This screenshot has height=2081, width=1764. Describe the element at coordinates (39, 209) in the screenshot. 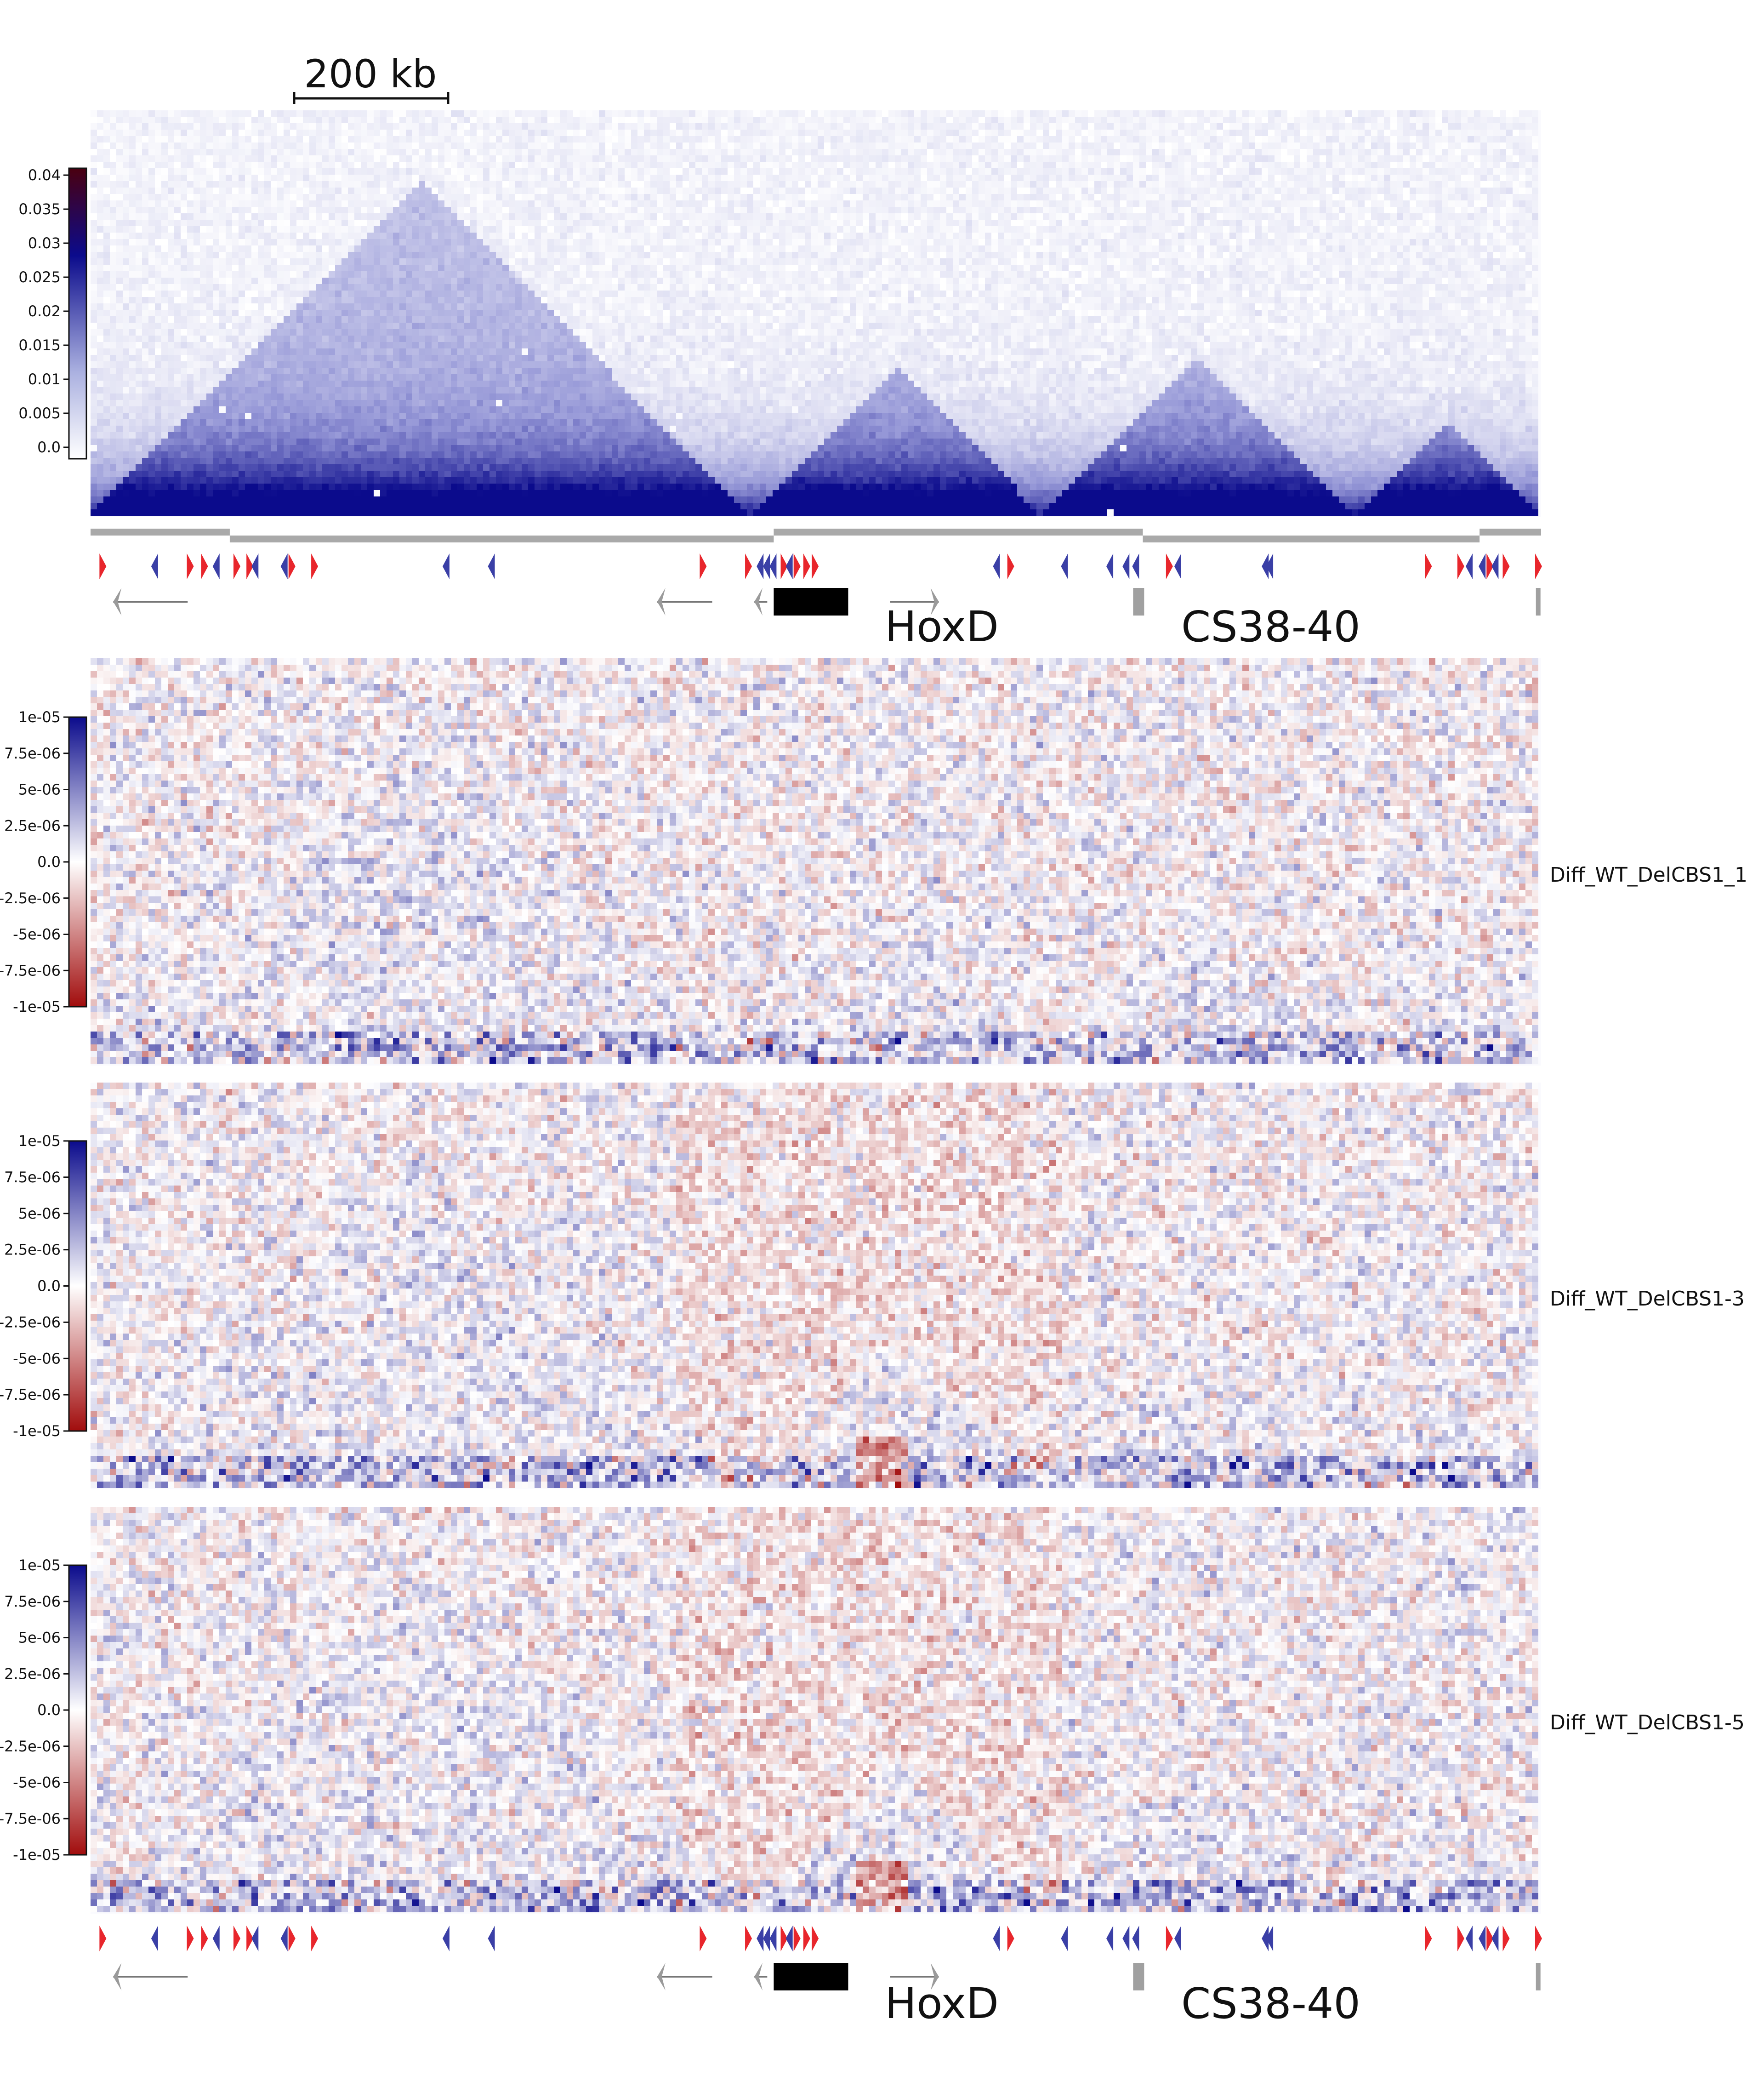

I see `colorbar-tick-label: 0.035` at that location.